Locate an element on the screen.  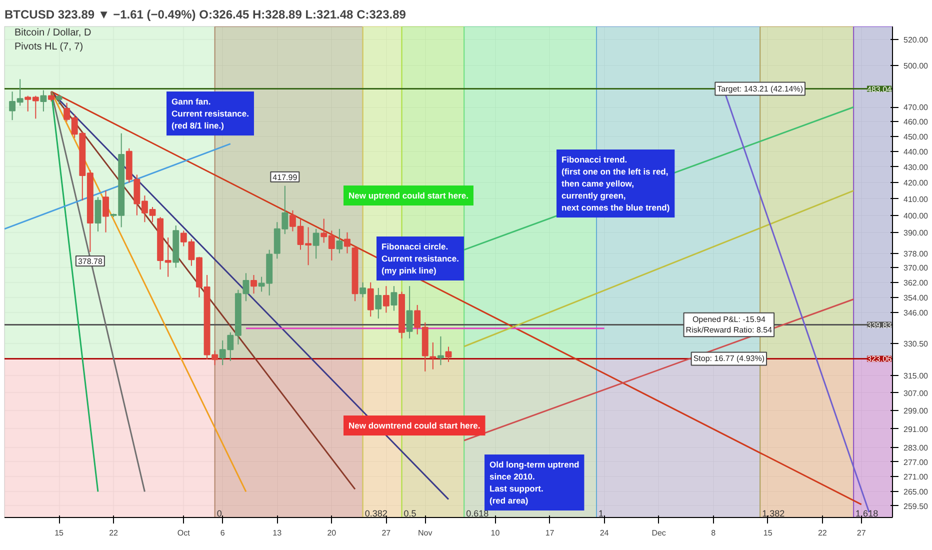
y-tick-label: 440.00 is located at coordinates (916, 151).